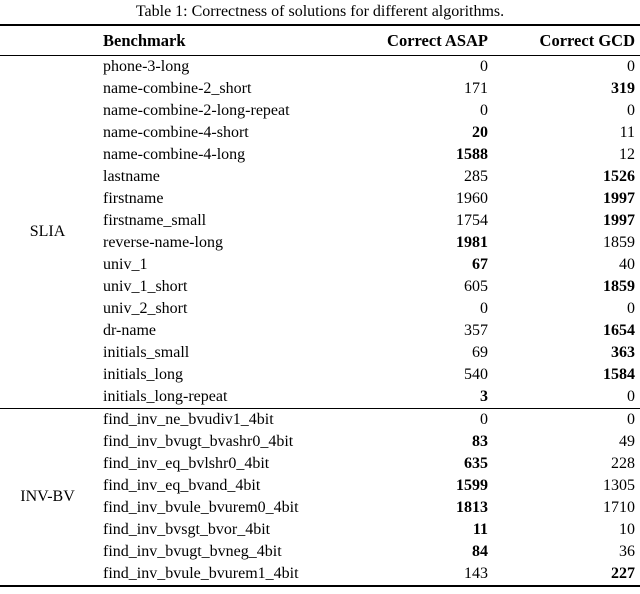  What do you see at coordinates (367, 375) in the screenshot?
I see `table-row: initials_long 540 1584` at bounding box center [367, 375].